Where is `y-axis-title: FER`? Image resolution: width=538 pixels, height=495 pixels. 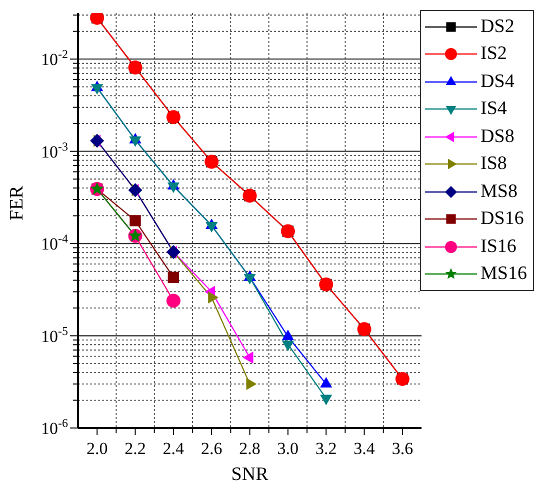 y-axis-title: FER is located at coordinates (17, 202).